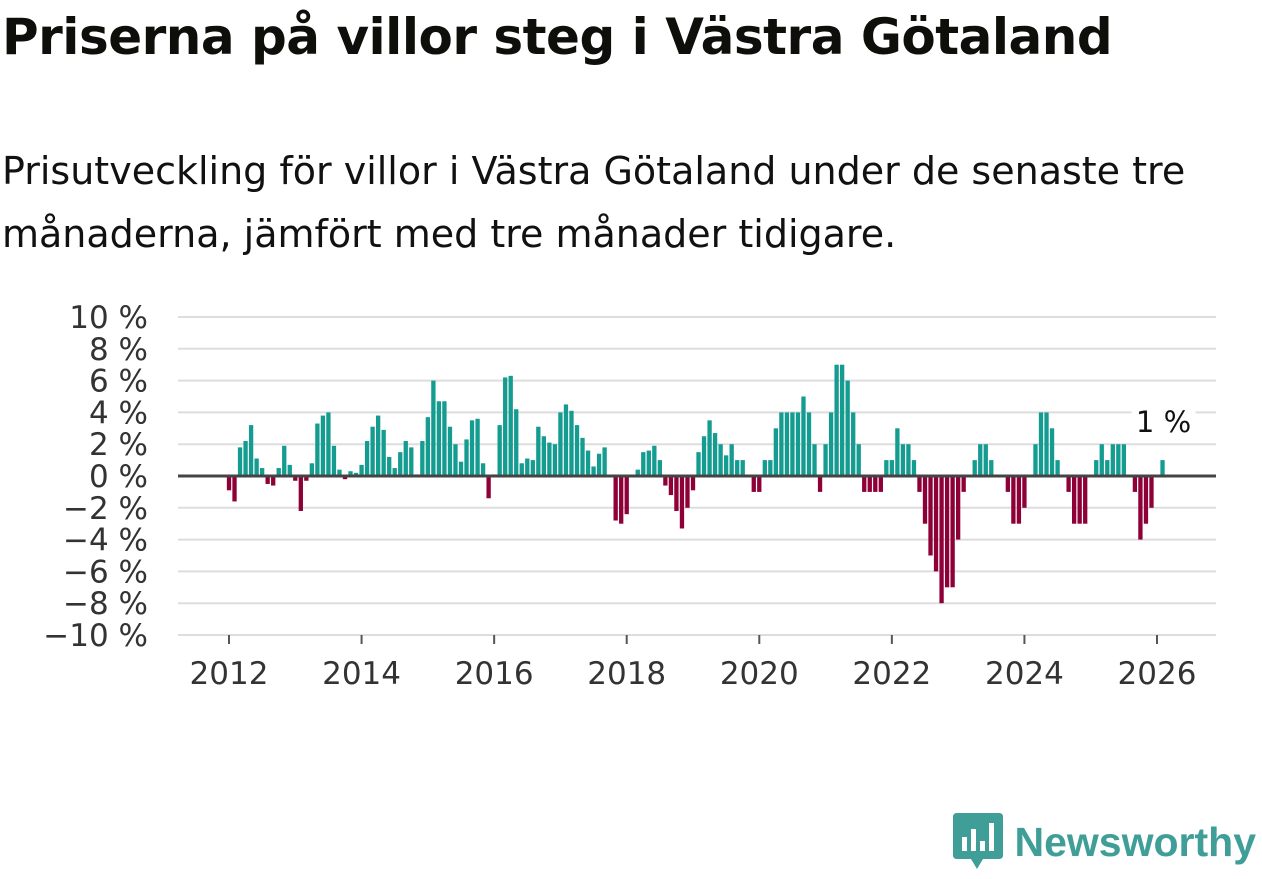 The height and width of the screenshot is (879, 1262). What do you see at coordinates (118, 382) in the screenshot?
I see `y-tick-label: 6 %` at bounding box center [118, 382].